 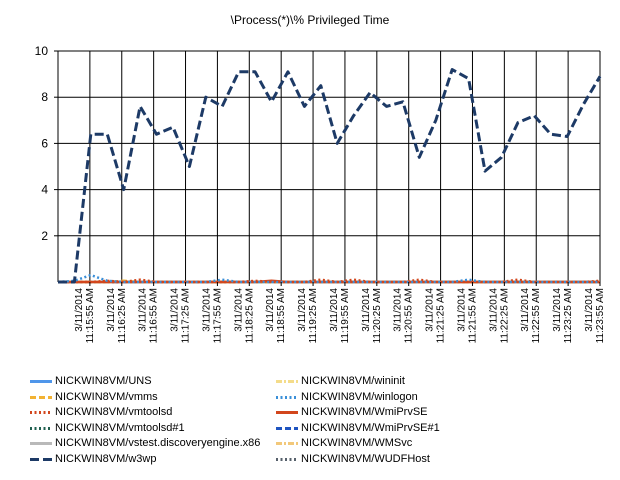 I want to click on legend-label: NICKWIN8VM/vmtoolsd#1, so click(x=120, y=427).